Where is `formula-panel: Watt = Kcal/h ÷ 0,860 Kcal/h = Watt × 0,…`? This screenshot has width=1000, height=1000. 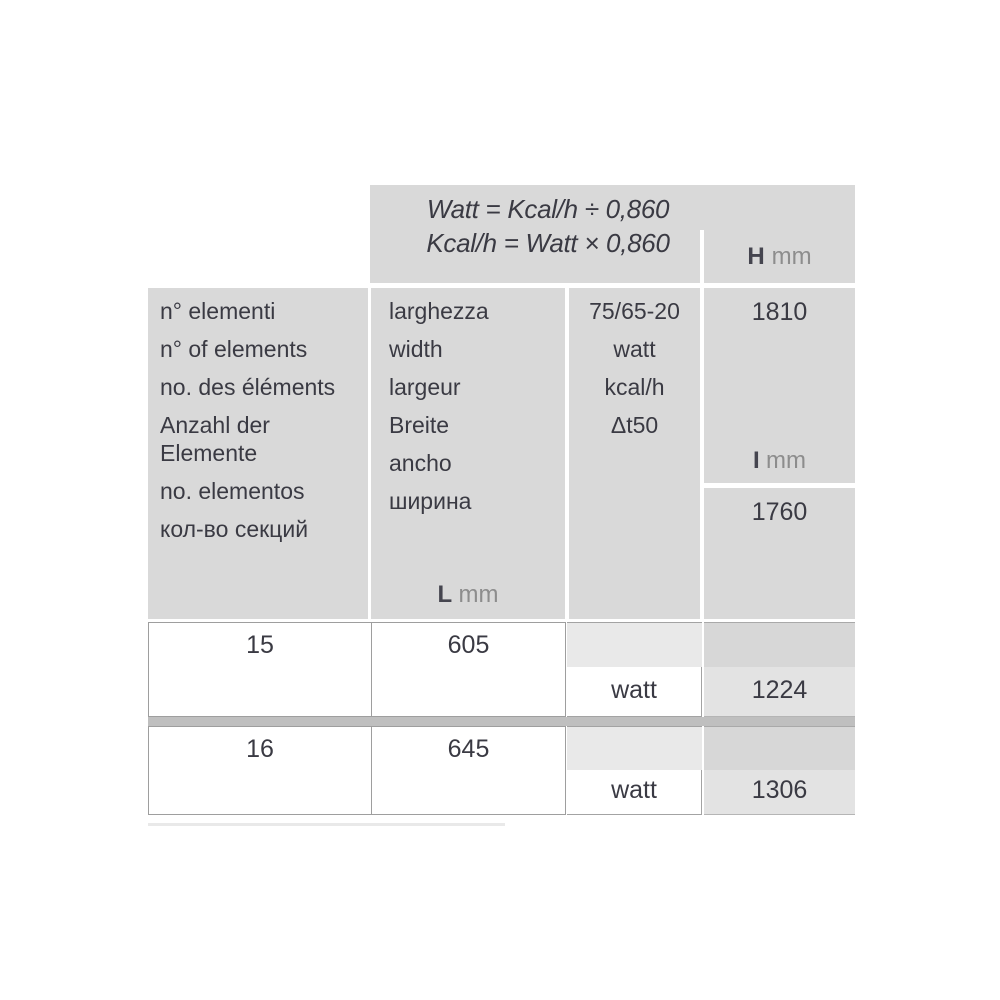
formula-panel: Watt = Kcal/h ÷ 0,860 Kcal/h = Watt × 0,… is located at coordinates (612, 234).